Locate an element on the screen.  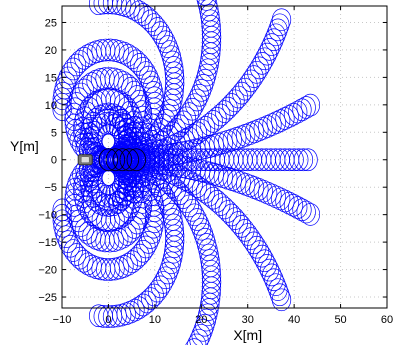
y-tick-label: −15 is located at coordinates (47, 243).